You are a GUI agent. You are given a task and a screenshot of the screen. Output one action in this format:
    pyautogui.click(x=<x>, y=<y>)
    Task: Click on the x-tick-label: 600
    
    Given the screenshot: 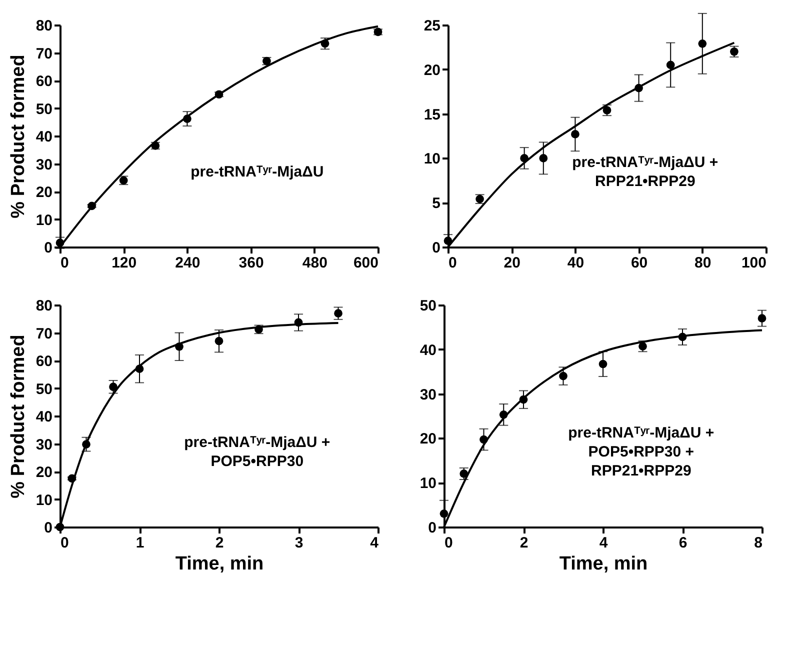 What is the action you would take?
    pyautogui.click(x=365, y=263)
    